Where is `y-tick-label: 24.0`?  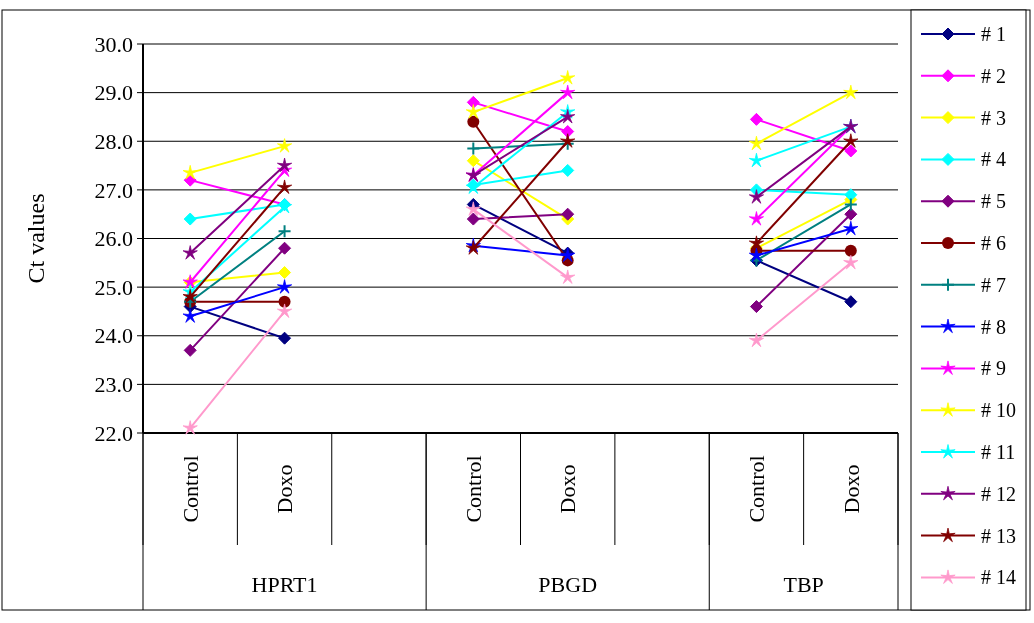 y-tick-label: 24.0 is located at coordinates (113, 336).